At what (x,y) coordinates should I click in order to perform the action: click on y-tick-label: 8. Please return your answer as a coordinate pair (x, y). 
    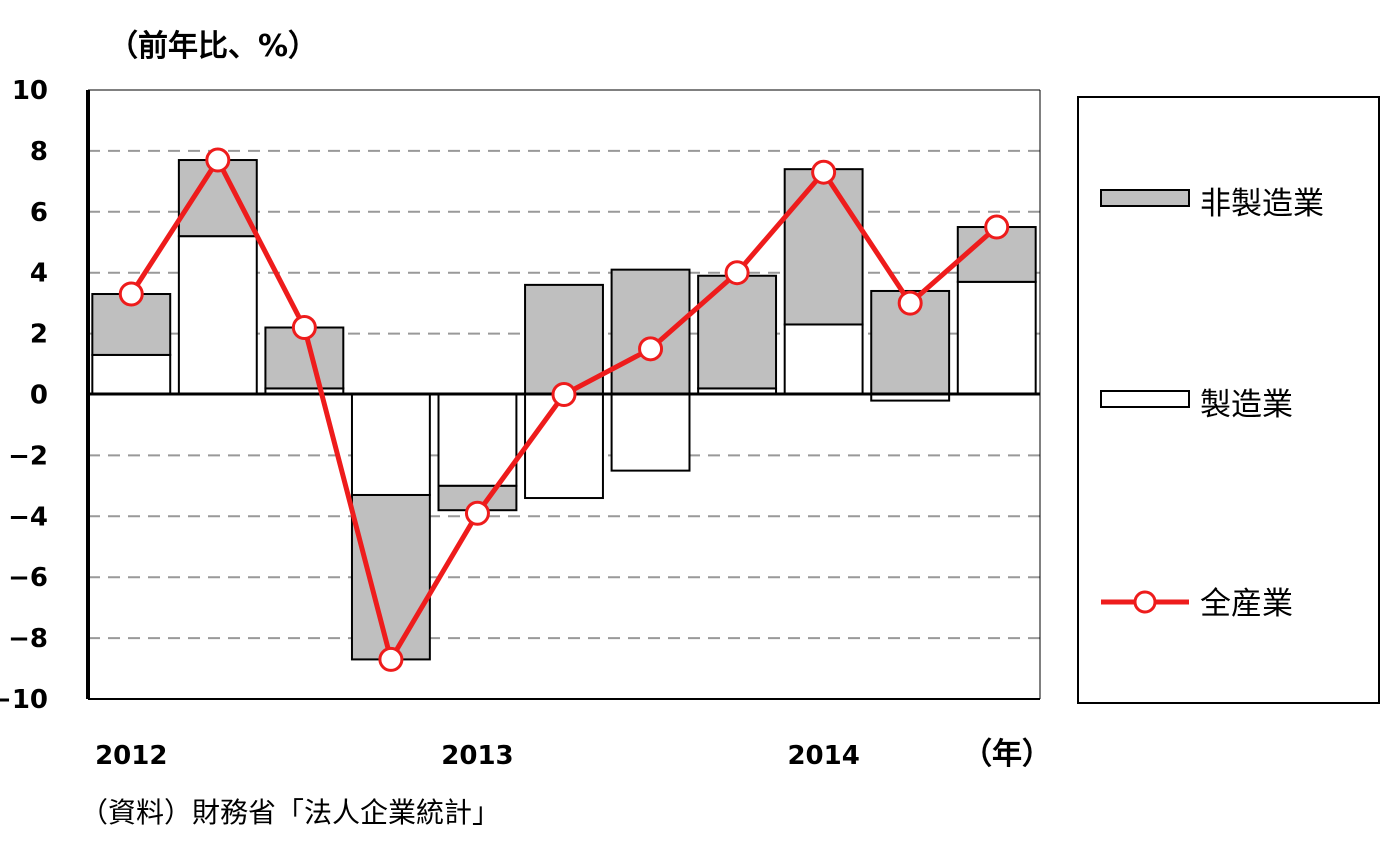
    Looking at the image, I should click on (39, 152).